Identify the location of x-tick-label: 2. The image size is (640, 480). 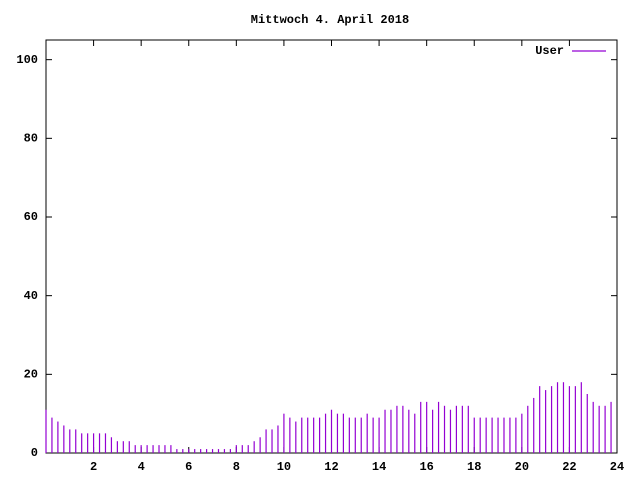
(93, 467).